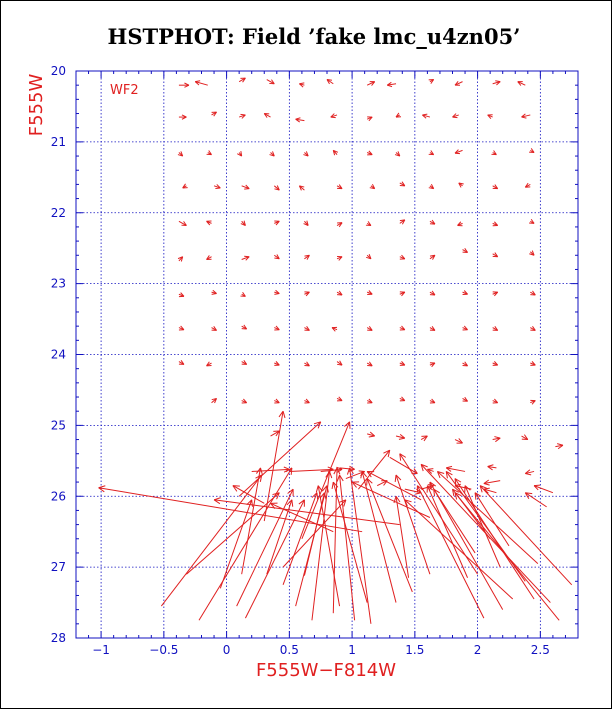 The image size is (612, 709). What do you see at coordinates (326, 670) in the screenshot?
I see `x-axis-label: F555W−F814W` at bounding box center [326, 670].